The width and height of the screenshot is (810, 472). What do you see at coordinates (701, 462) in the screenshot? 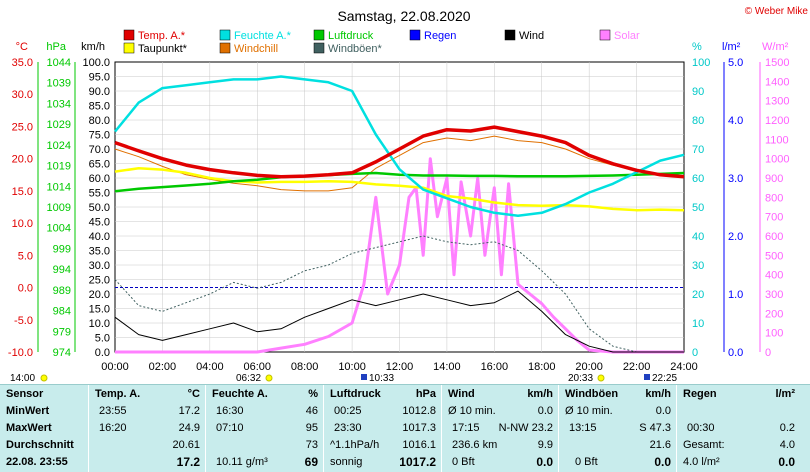
I see `rain-today: 4.0 l/m²` at bounding box center [701, 462].